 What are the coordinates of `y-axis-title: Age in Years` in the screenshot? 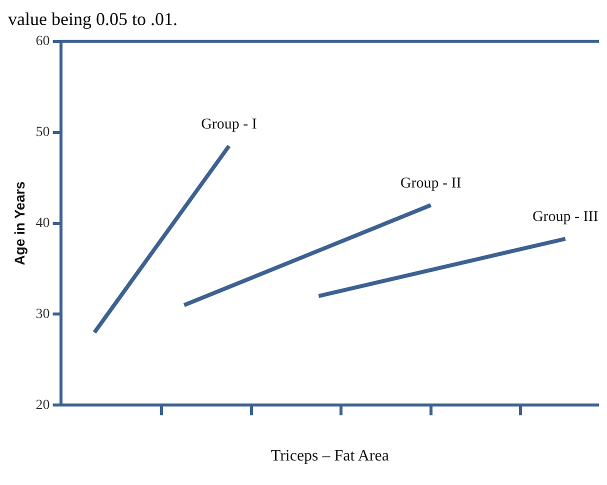 It's located at (19, 223).